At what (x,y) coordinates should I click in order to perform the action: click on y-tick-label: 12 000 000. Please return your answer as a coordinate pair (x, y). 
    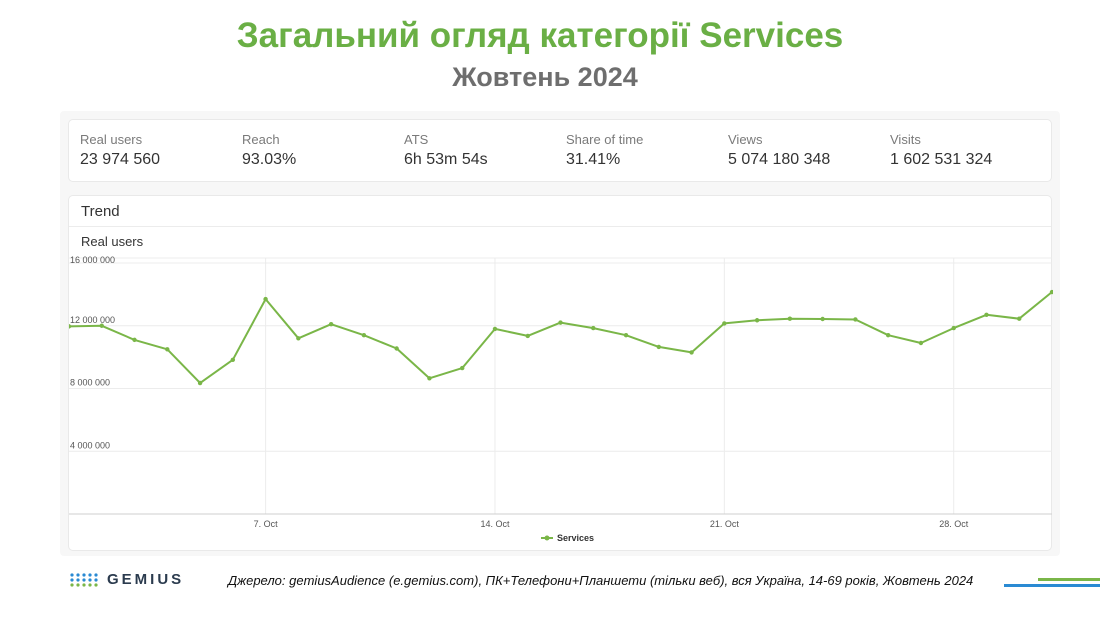
    Looking at the image, I should click on (92, 320).